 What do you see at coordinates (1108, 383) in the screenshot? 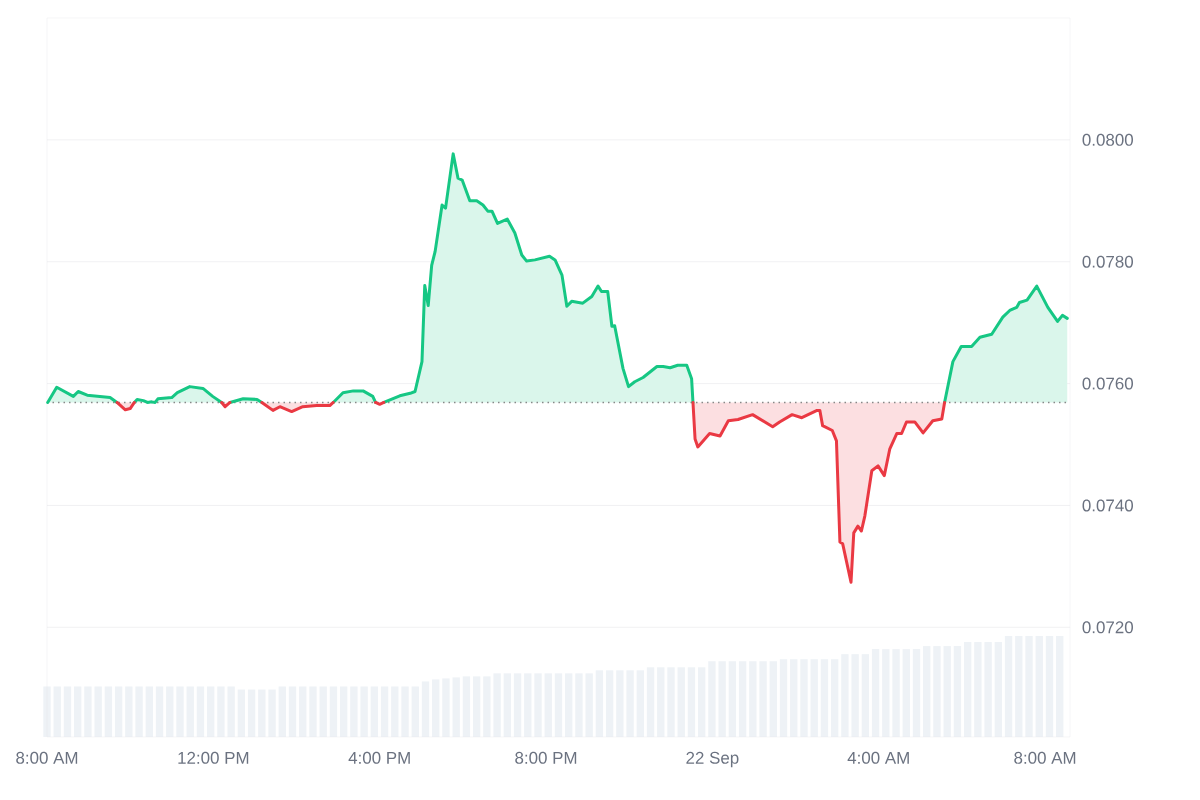
I see `y-tick-label: 0.0760` at bounding box center [1108, 383].